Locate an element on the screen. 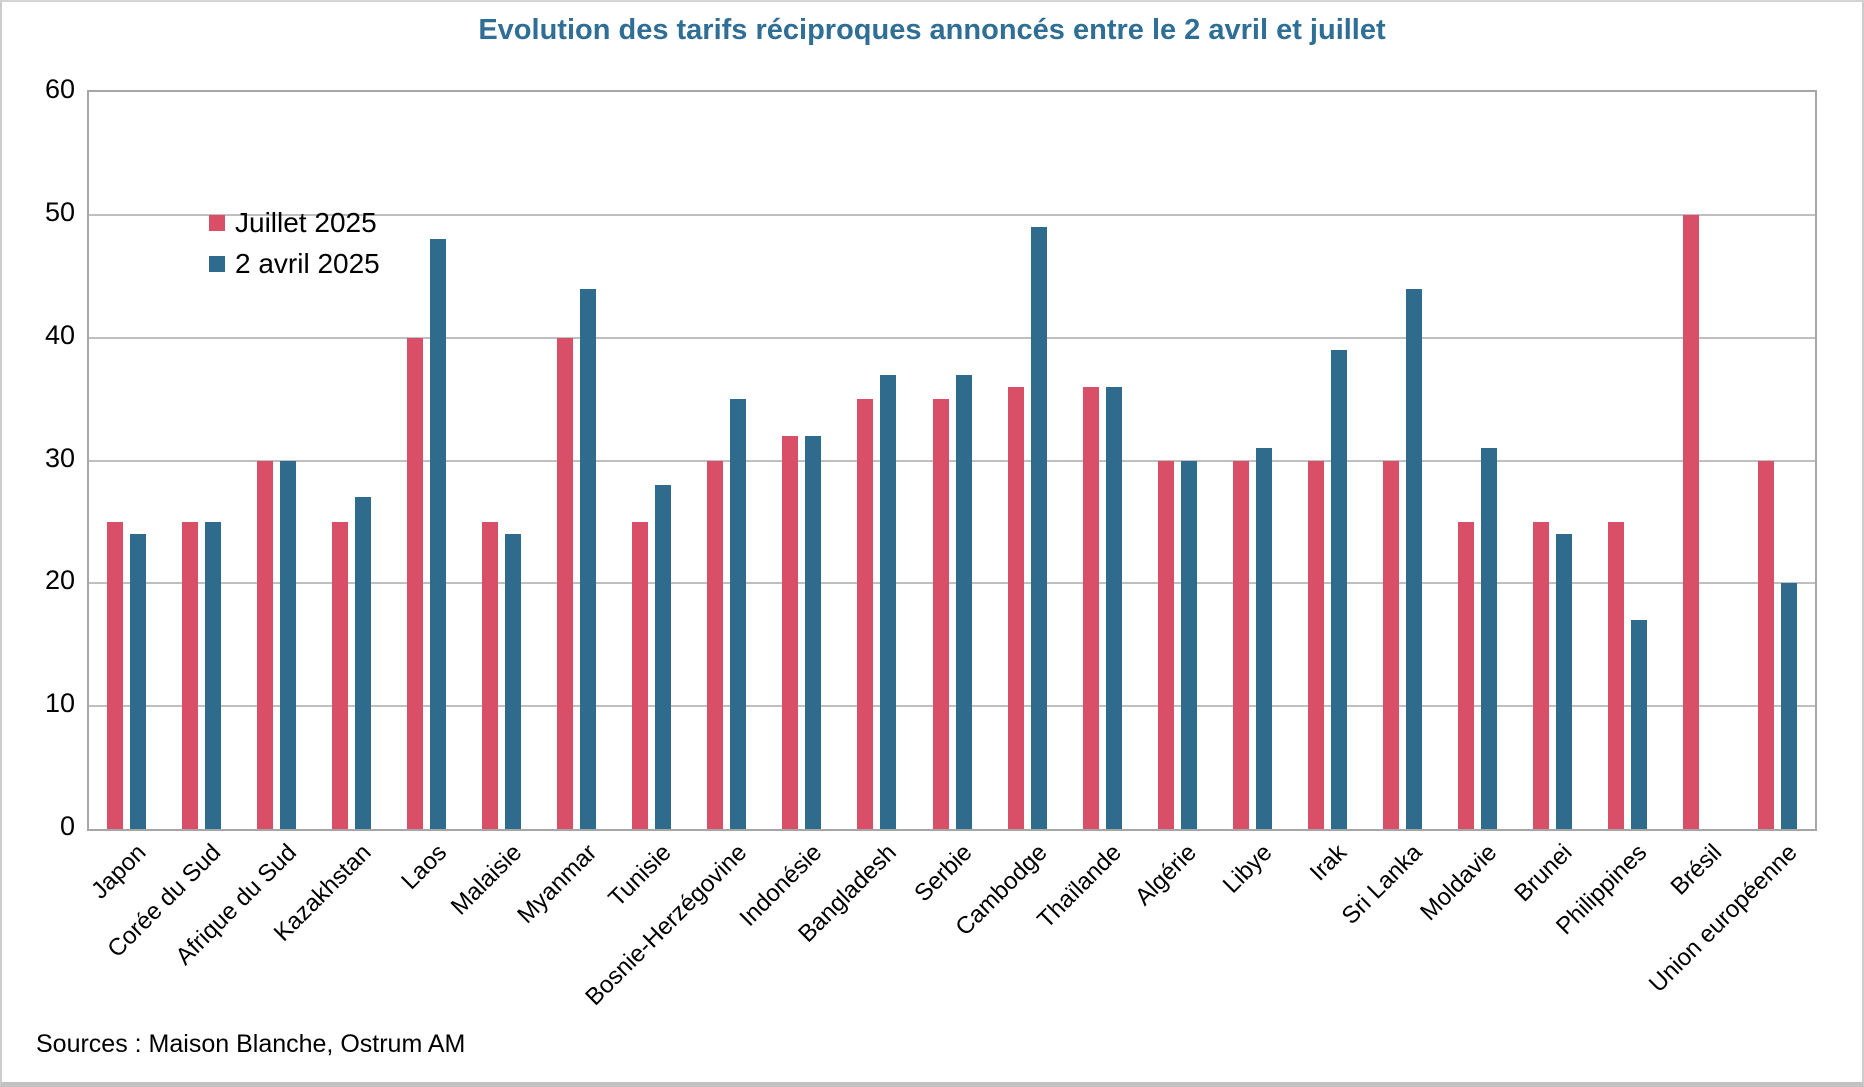  bar-2-avril-2025-coree-du-sud is located at coordinates (213, 675).